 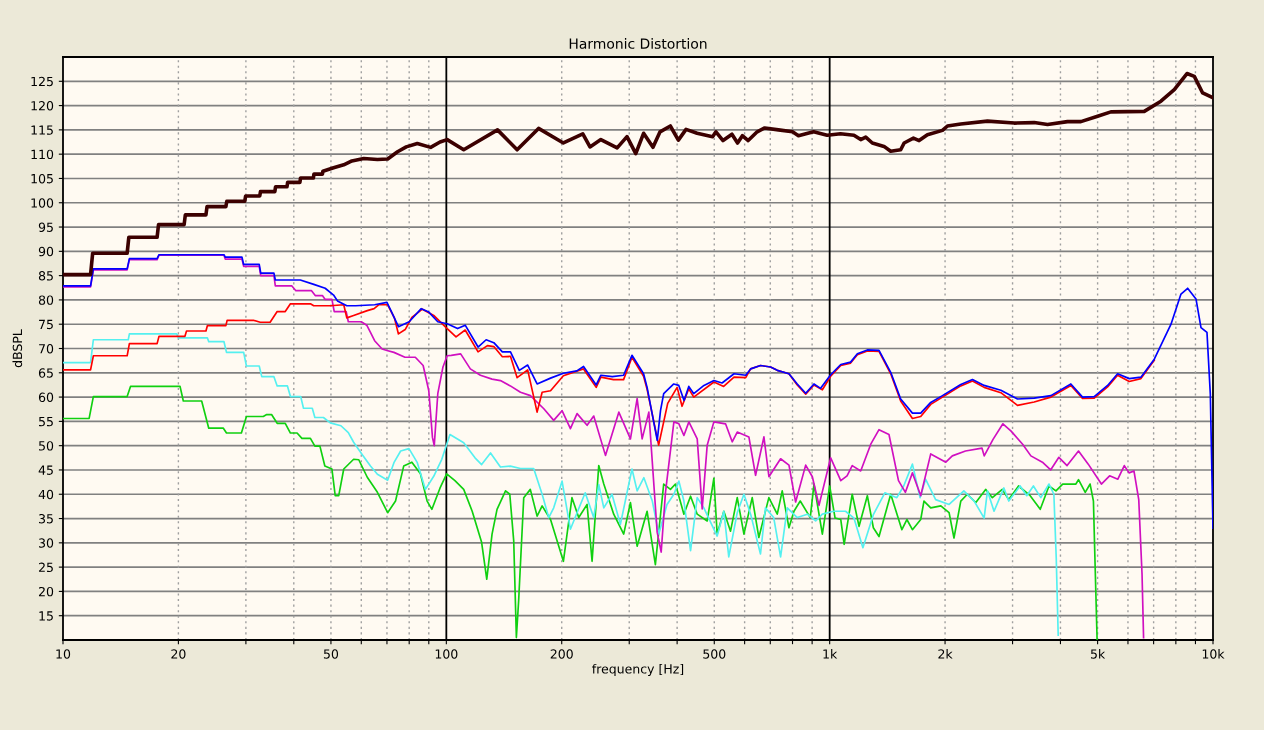 What do you see at coordinates (46, 251) in the screenshot?
I see `y-tick-label: 90` at bounding box center [46, 251].